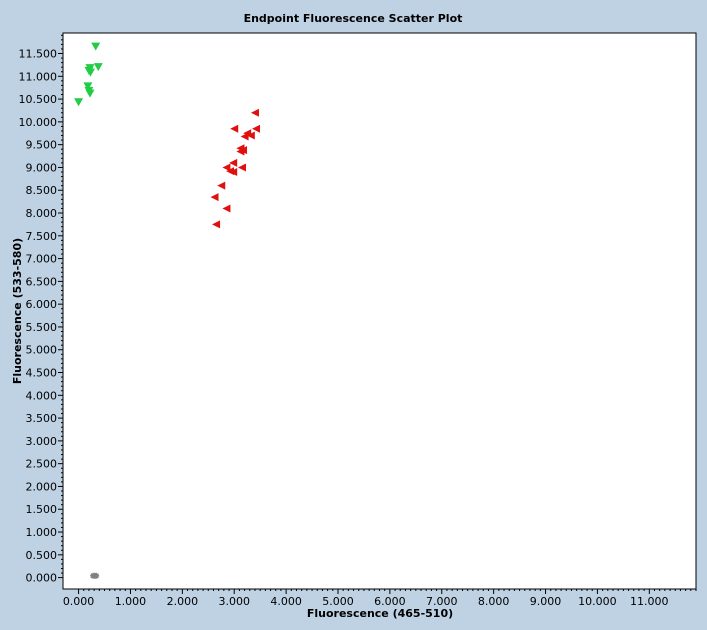  I want to click on y-tick-label: 0.500, so click(42, 555).